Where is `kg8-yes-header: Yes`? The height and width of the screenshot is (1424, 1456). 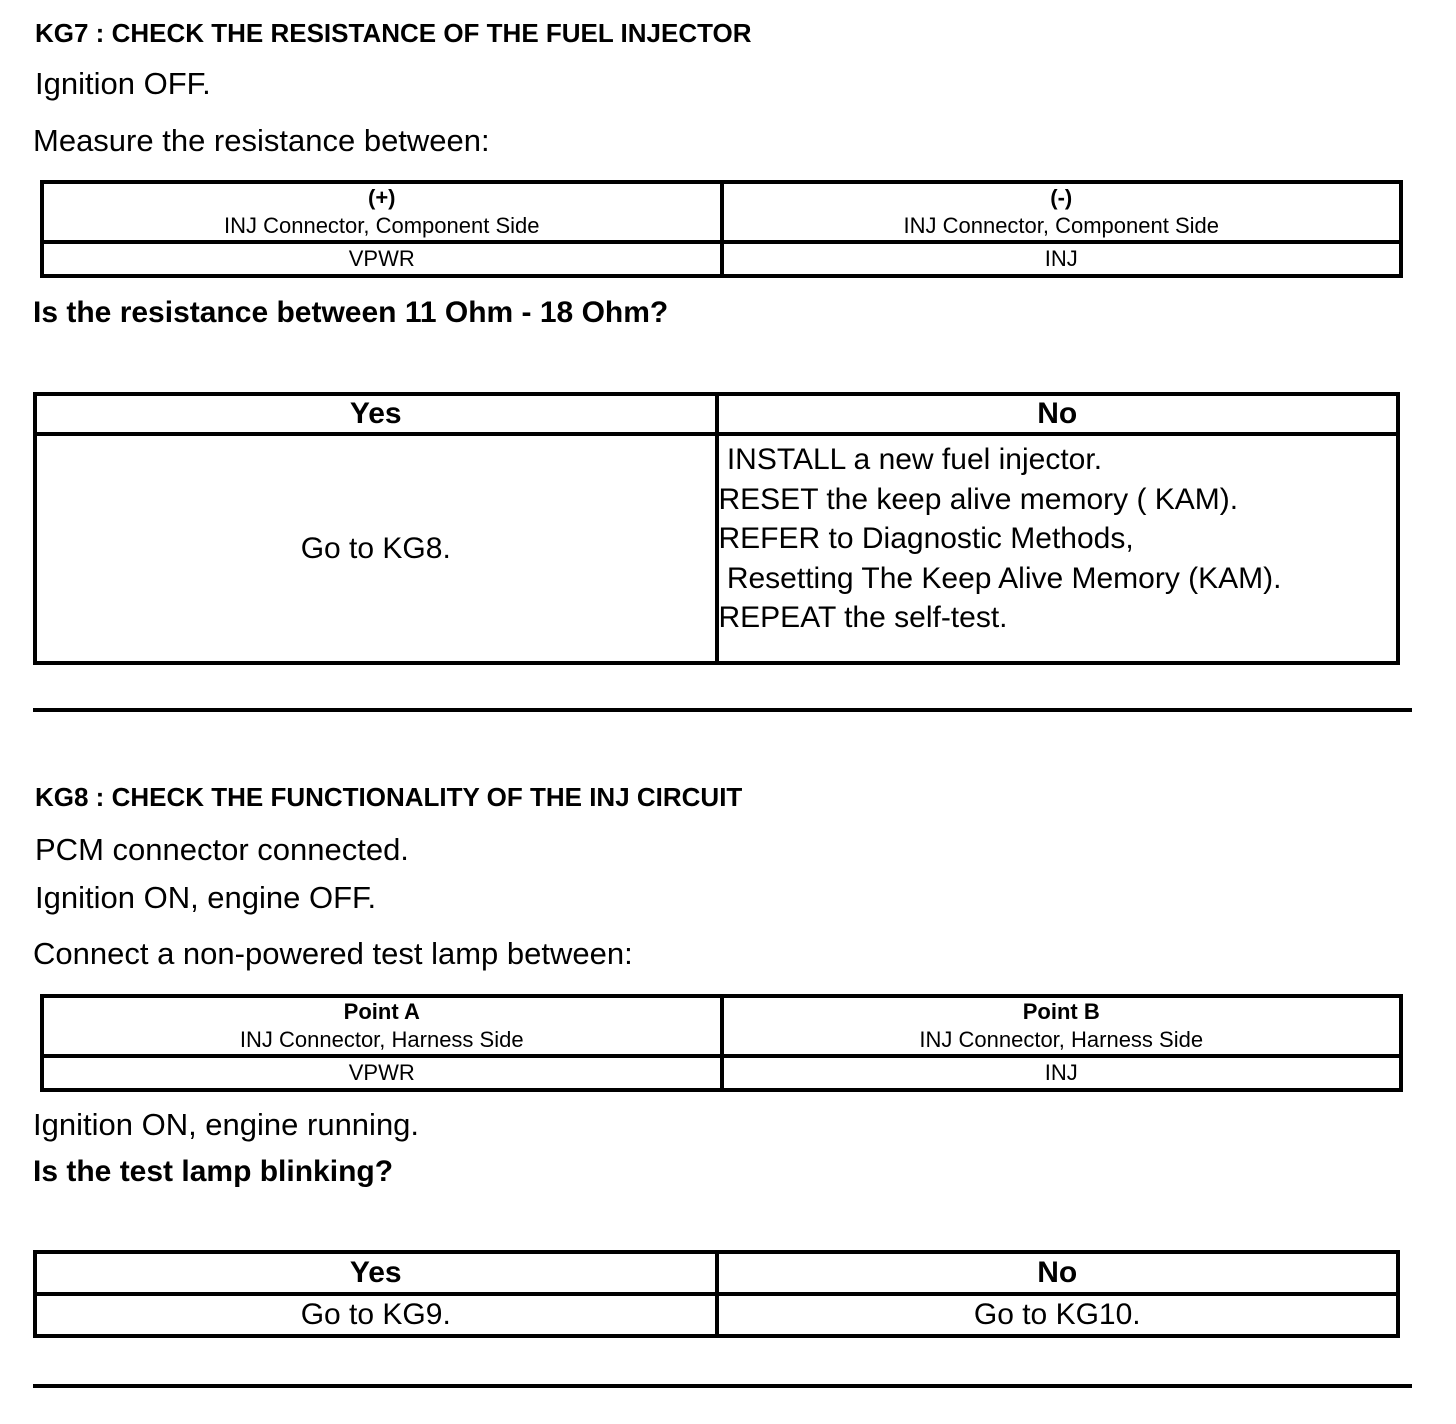 kg8-yes-header: Yes is located at coordinates (376, 1273).